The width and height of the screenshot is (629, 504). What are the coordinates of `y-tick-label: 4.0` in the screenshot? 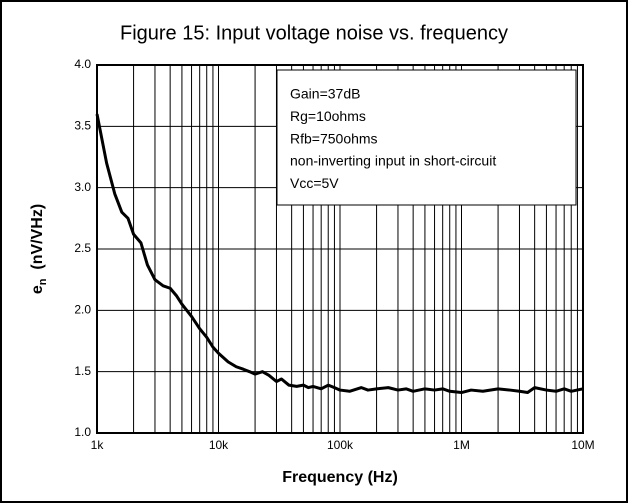 It's located at (82, 64).